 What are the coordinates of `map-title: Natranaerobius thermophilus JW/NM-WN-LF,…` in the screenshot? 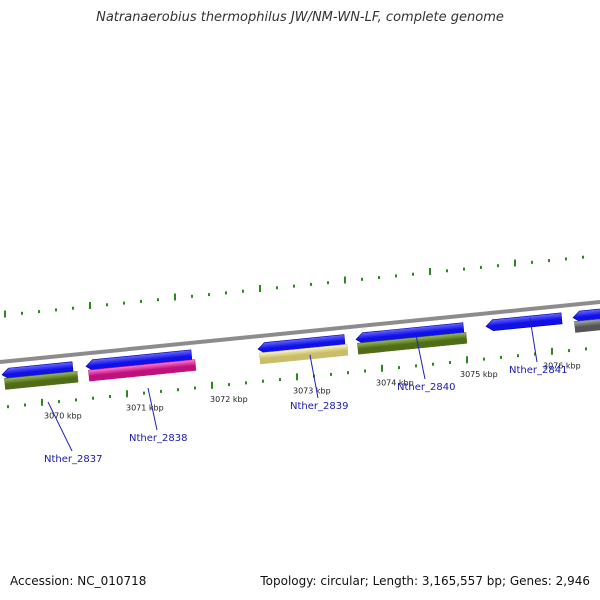 It's located at (300, 17).